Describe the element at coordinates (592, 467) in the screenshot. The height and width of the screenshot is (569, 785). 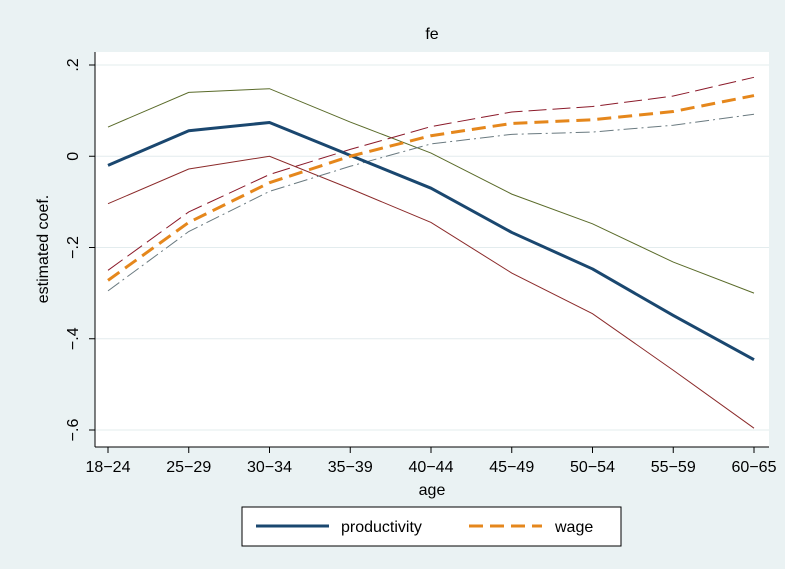
I see `x-tick-label-6: 50−54` at that location.